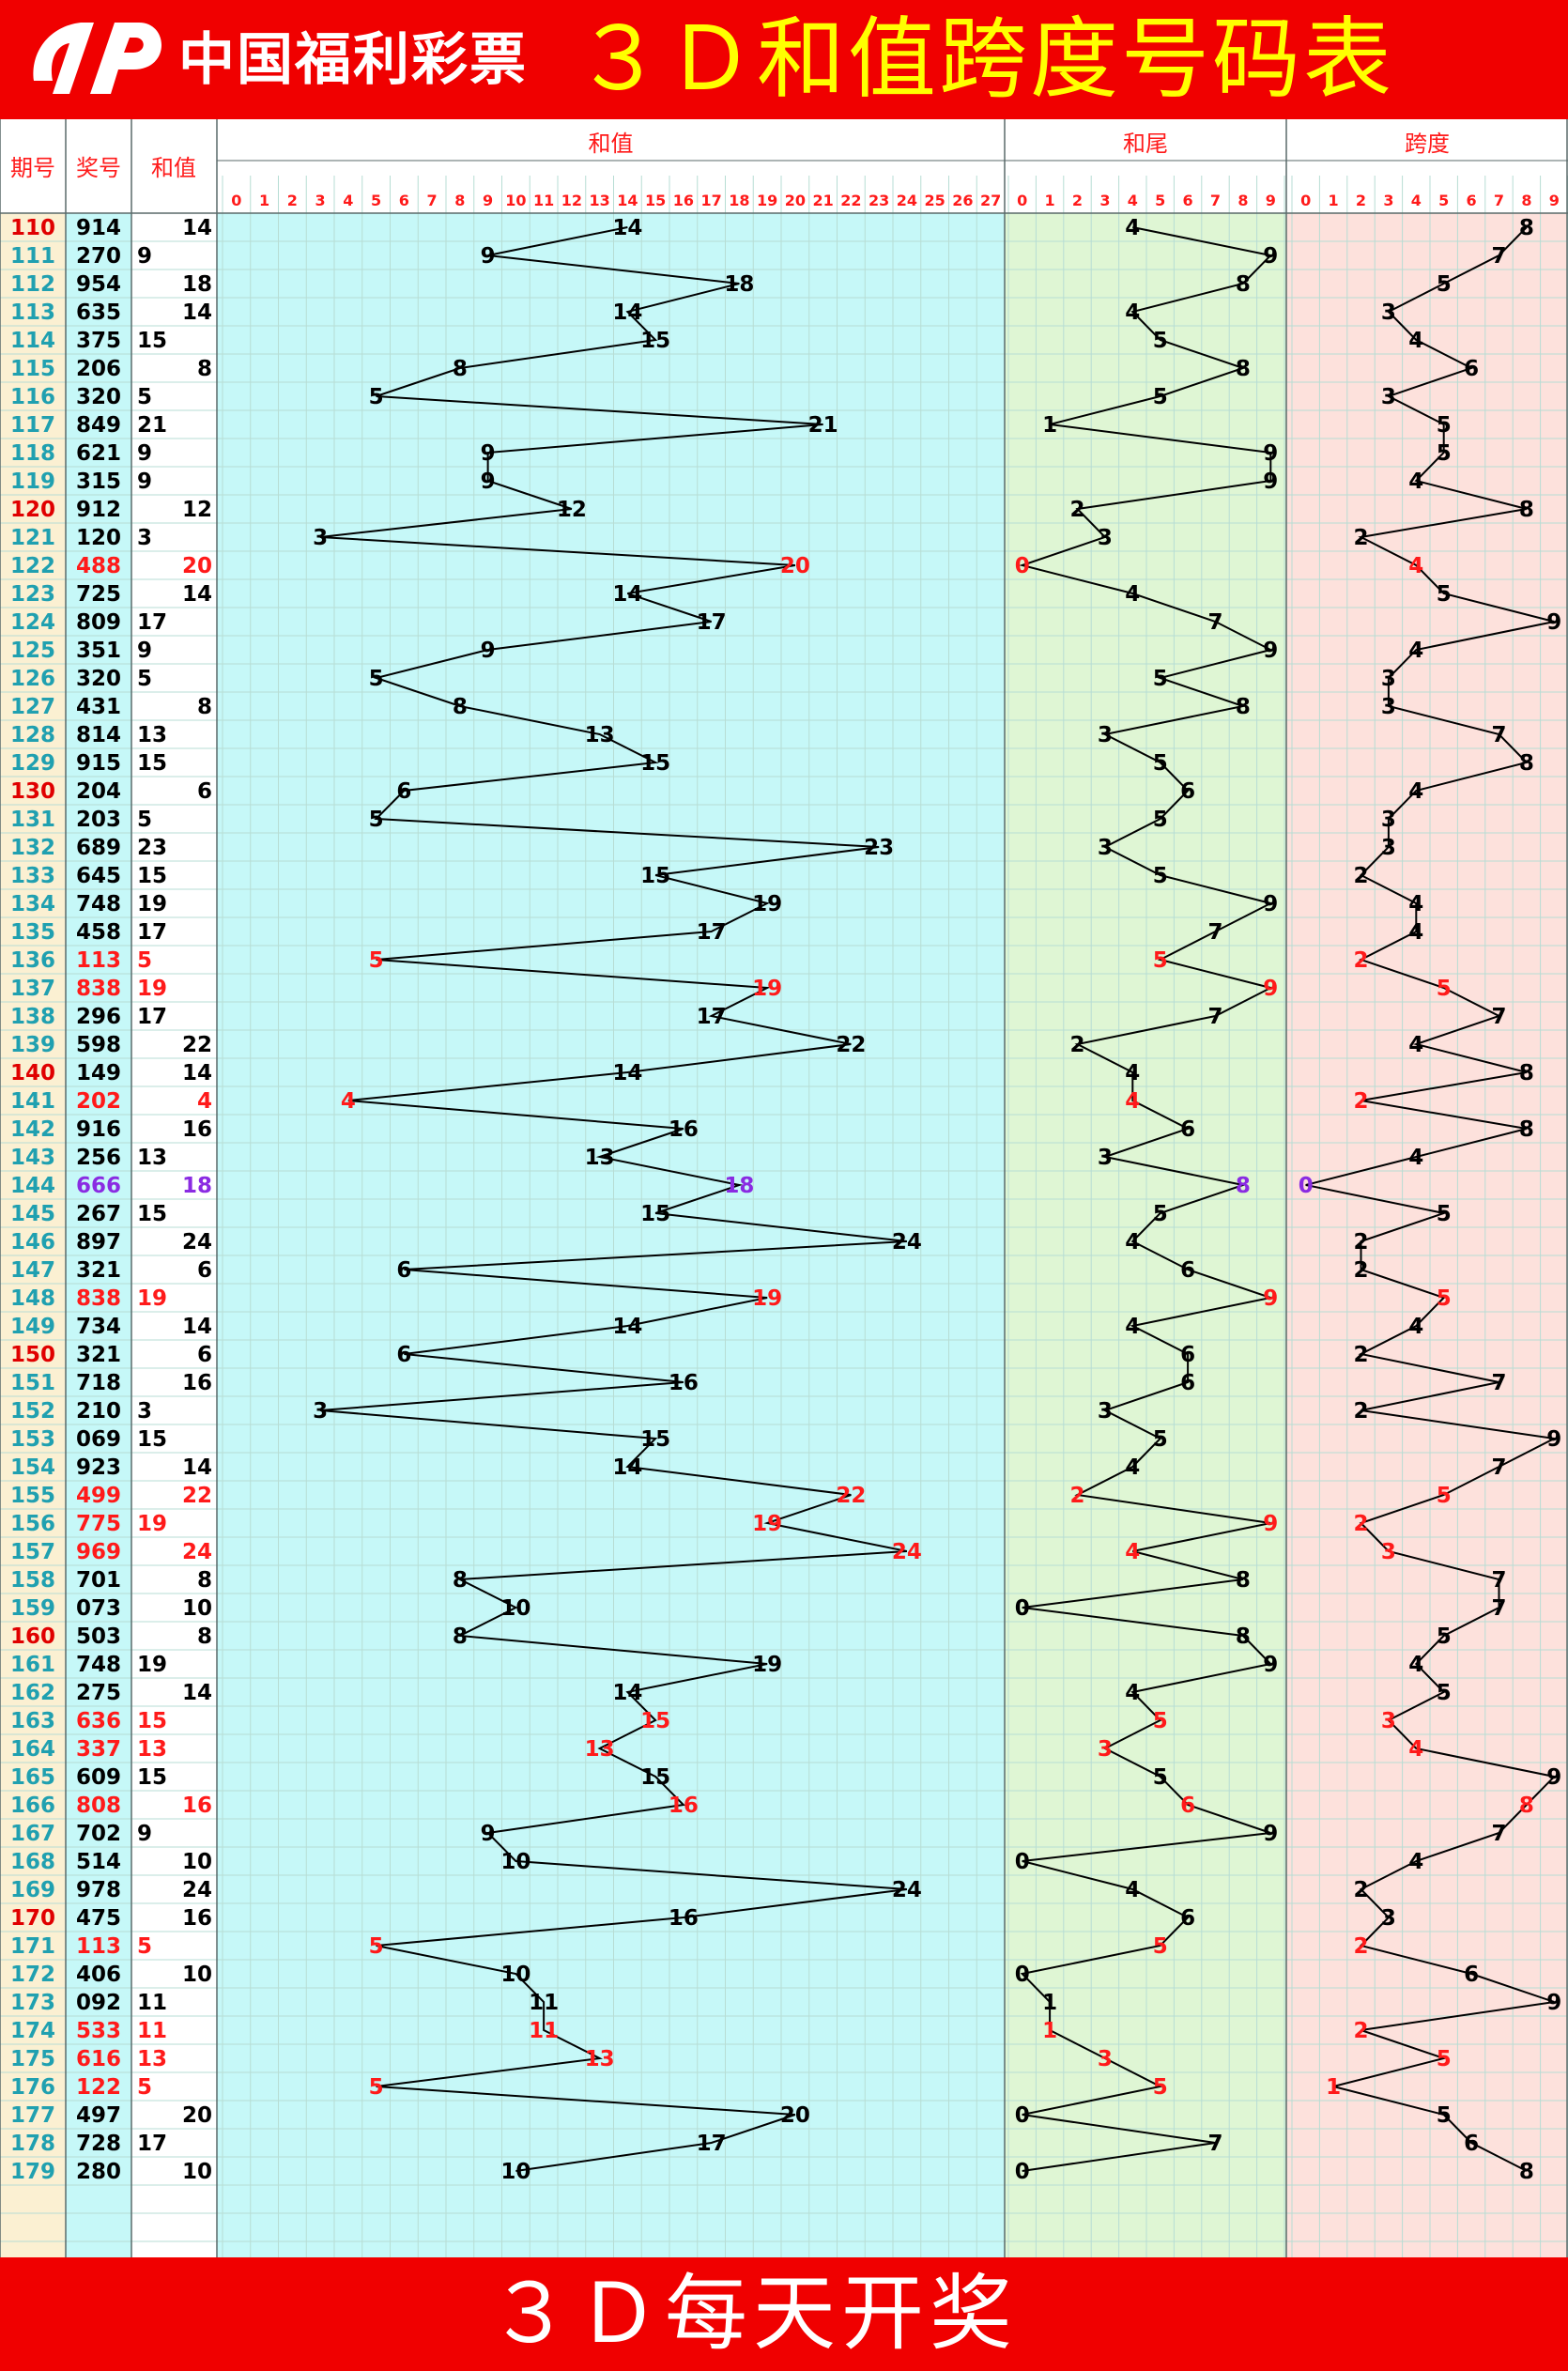  Describe the element at coordinates (33, 1524) in the screenshot. I see `period-cell: 156` at that location.